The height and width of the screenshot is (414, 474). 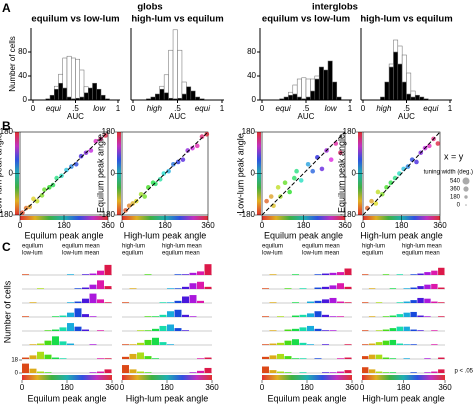 I want to click on panel-label: A, so click(x=6, y=8).